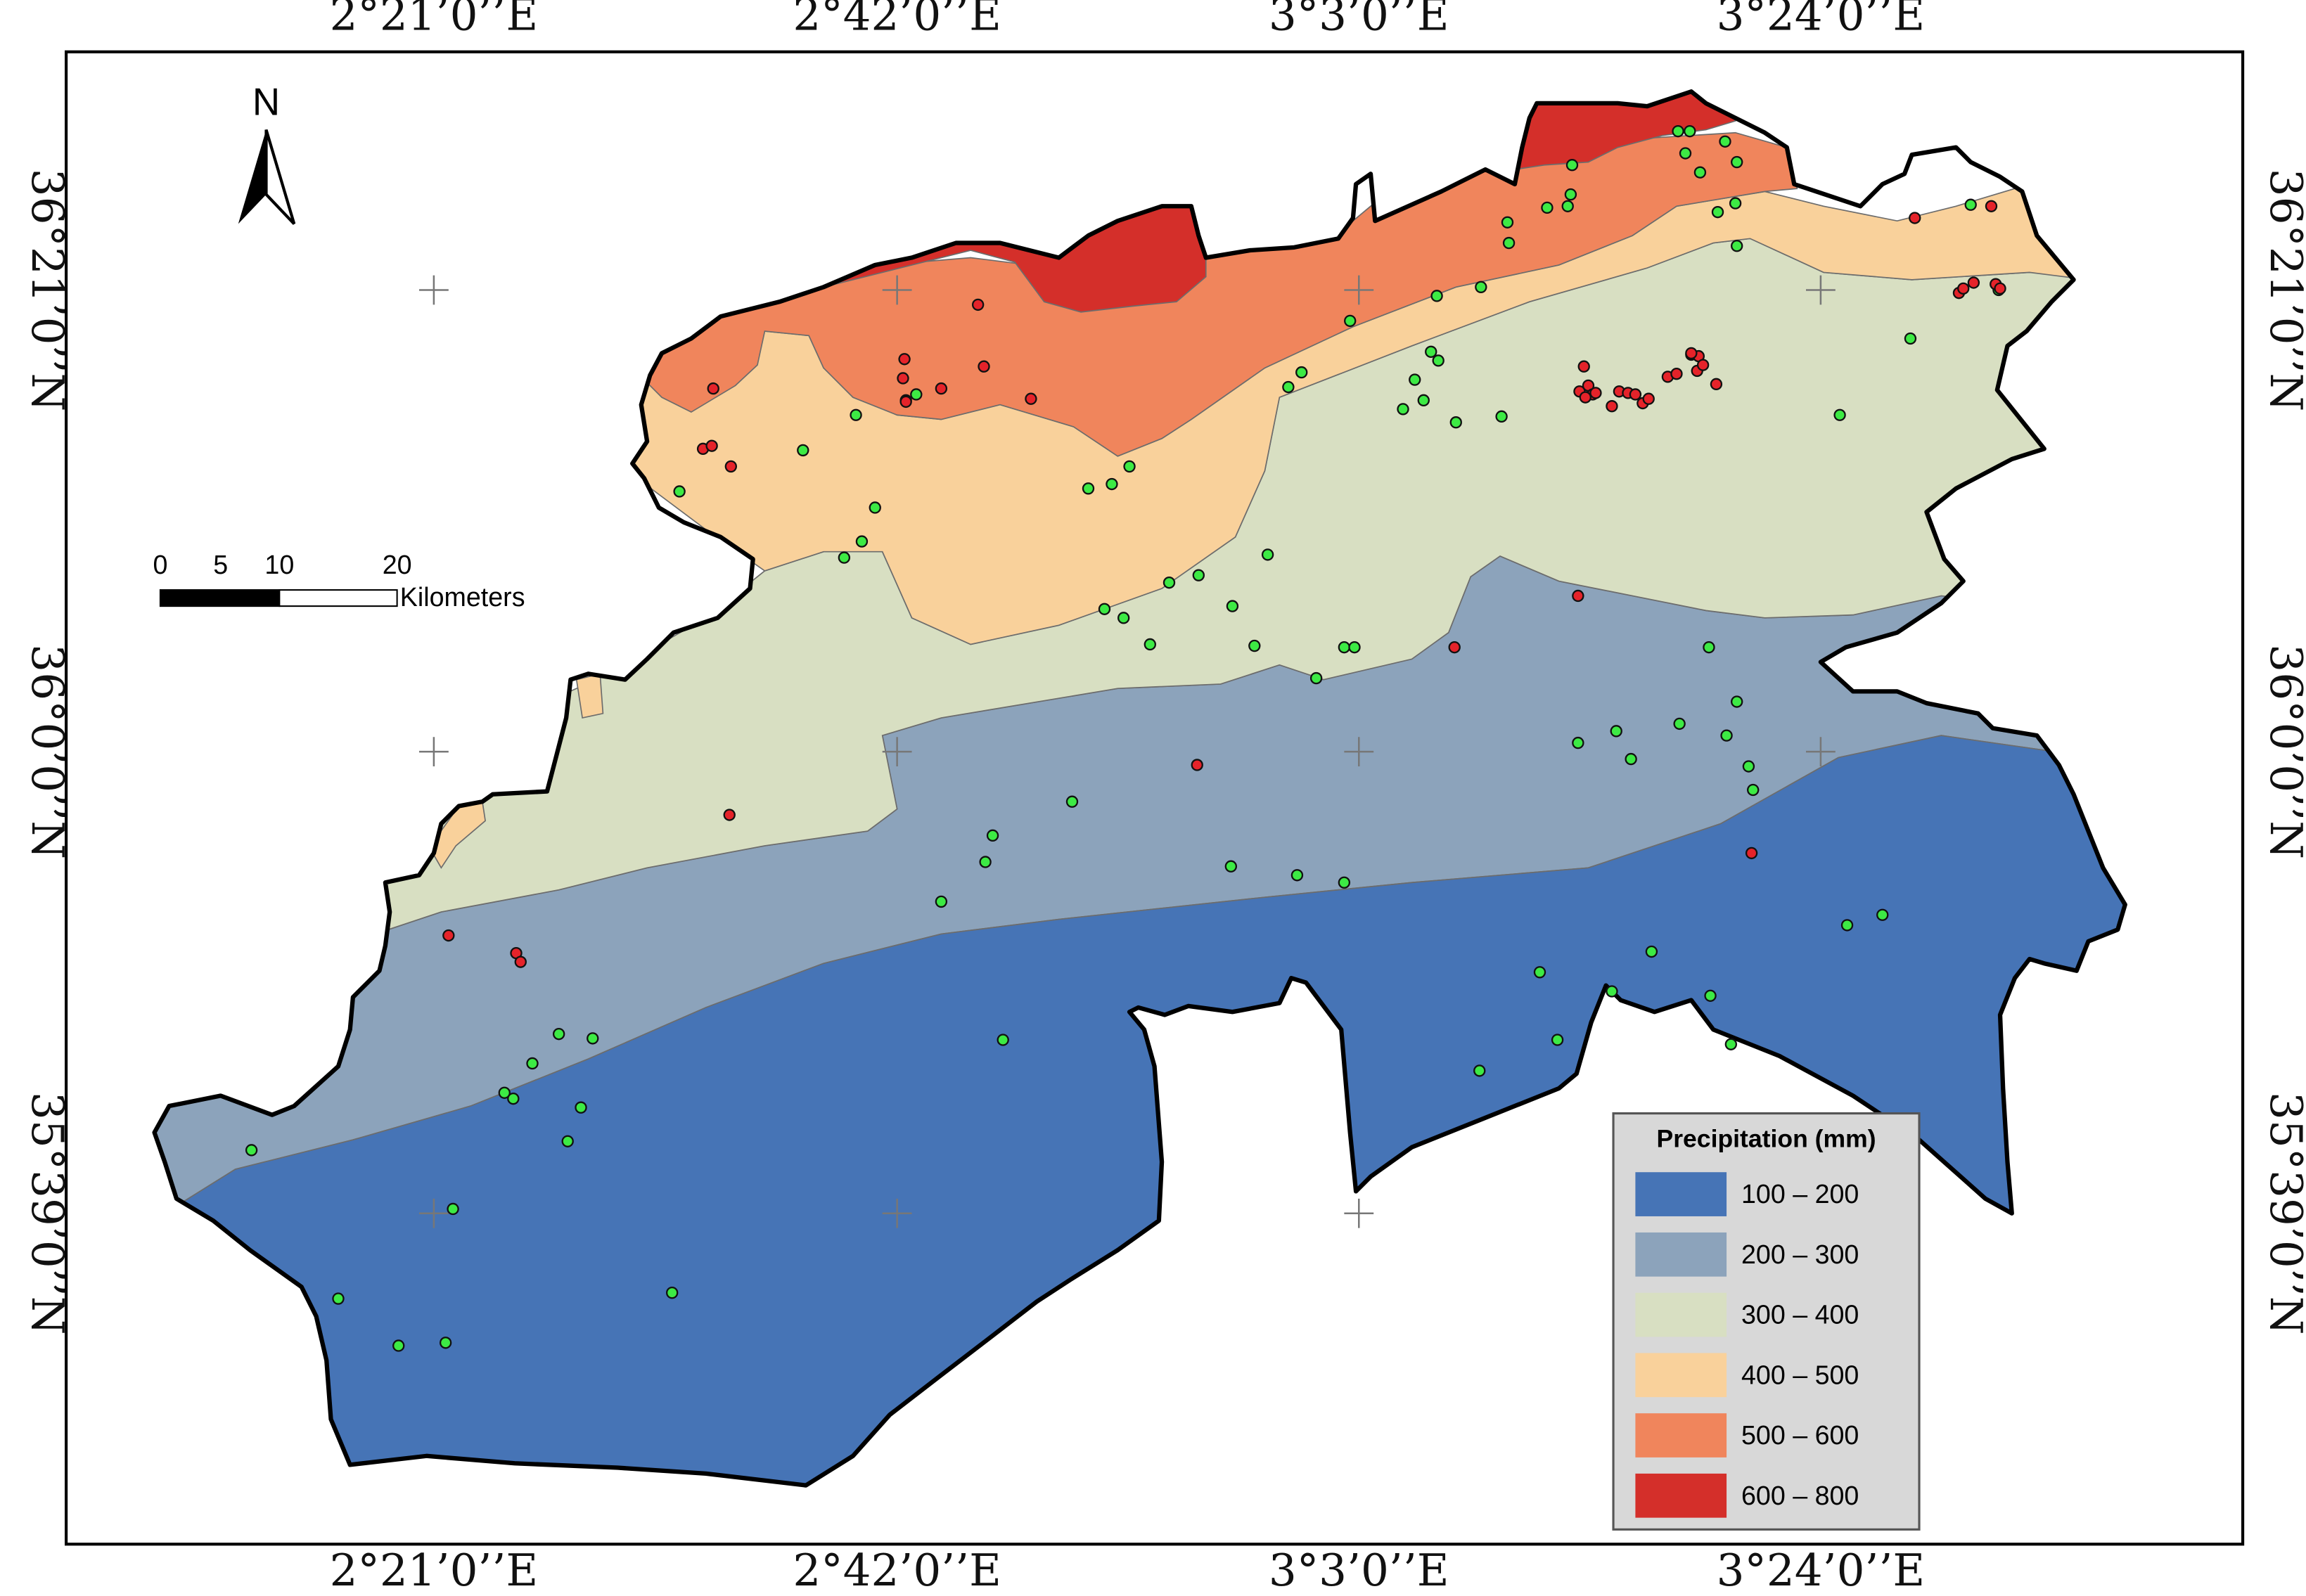  Describe the element at coordinates (462, 597) in the screenshot. I see `scale-unit: Kilometers` at that location.